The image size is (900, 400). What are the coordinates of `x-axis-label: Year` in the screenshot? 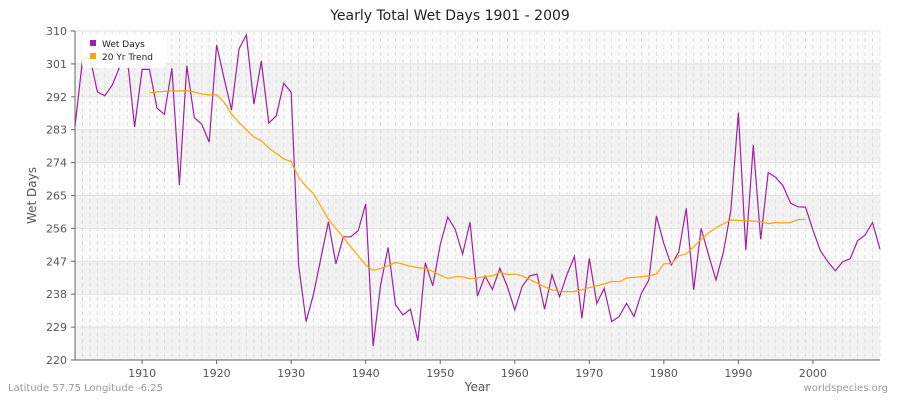 It's located at (477, 387).